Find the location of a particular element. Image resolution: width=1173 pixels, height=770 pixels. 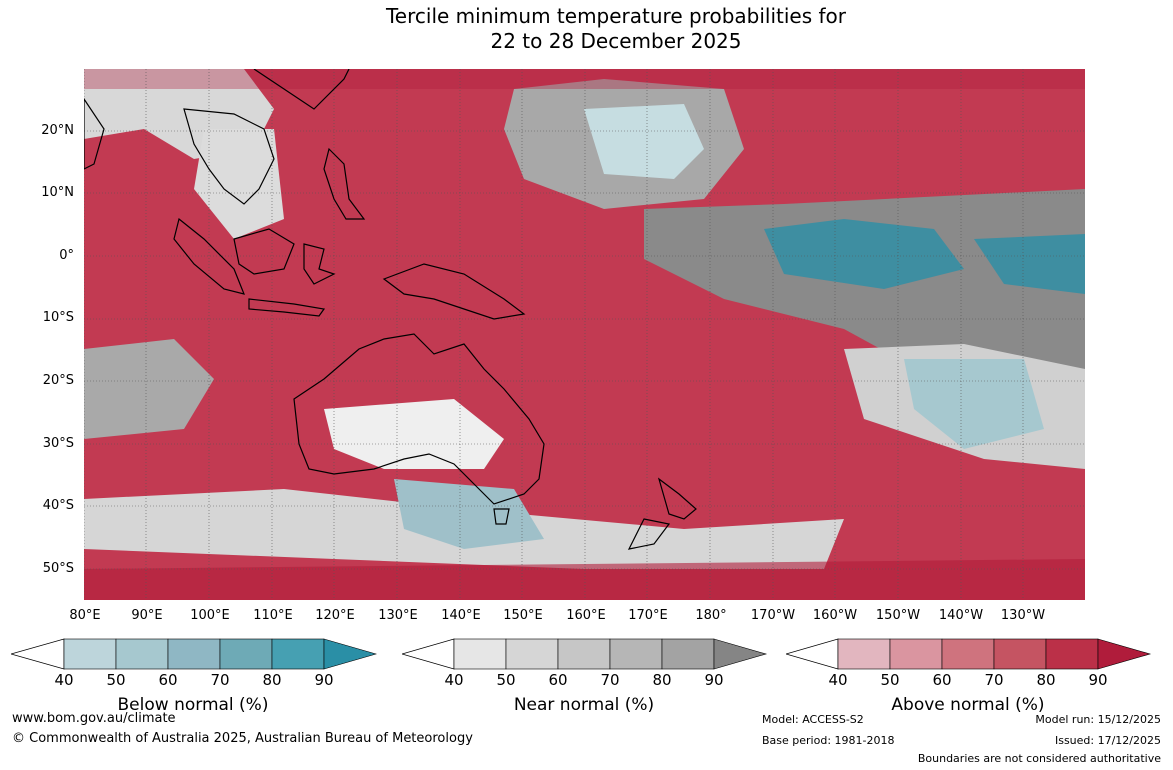

new-guinea-outline is located at coordinates (454, 291).